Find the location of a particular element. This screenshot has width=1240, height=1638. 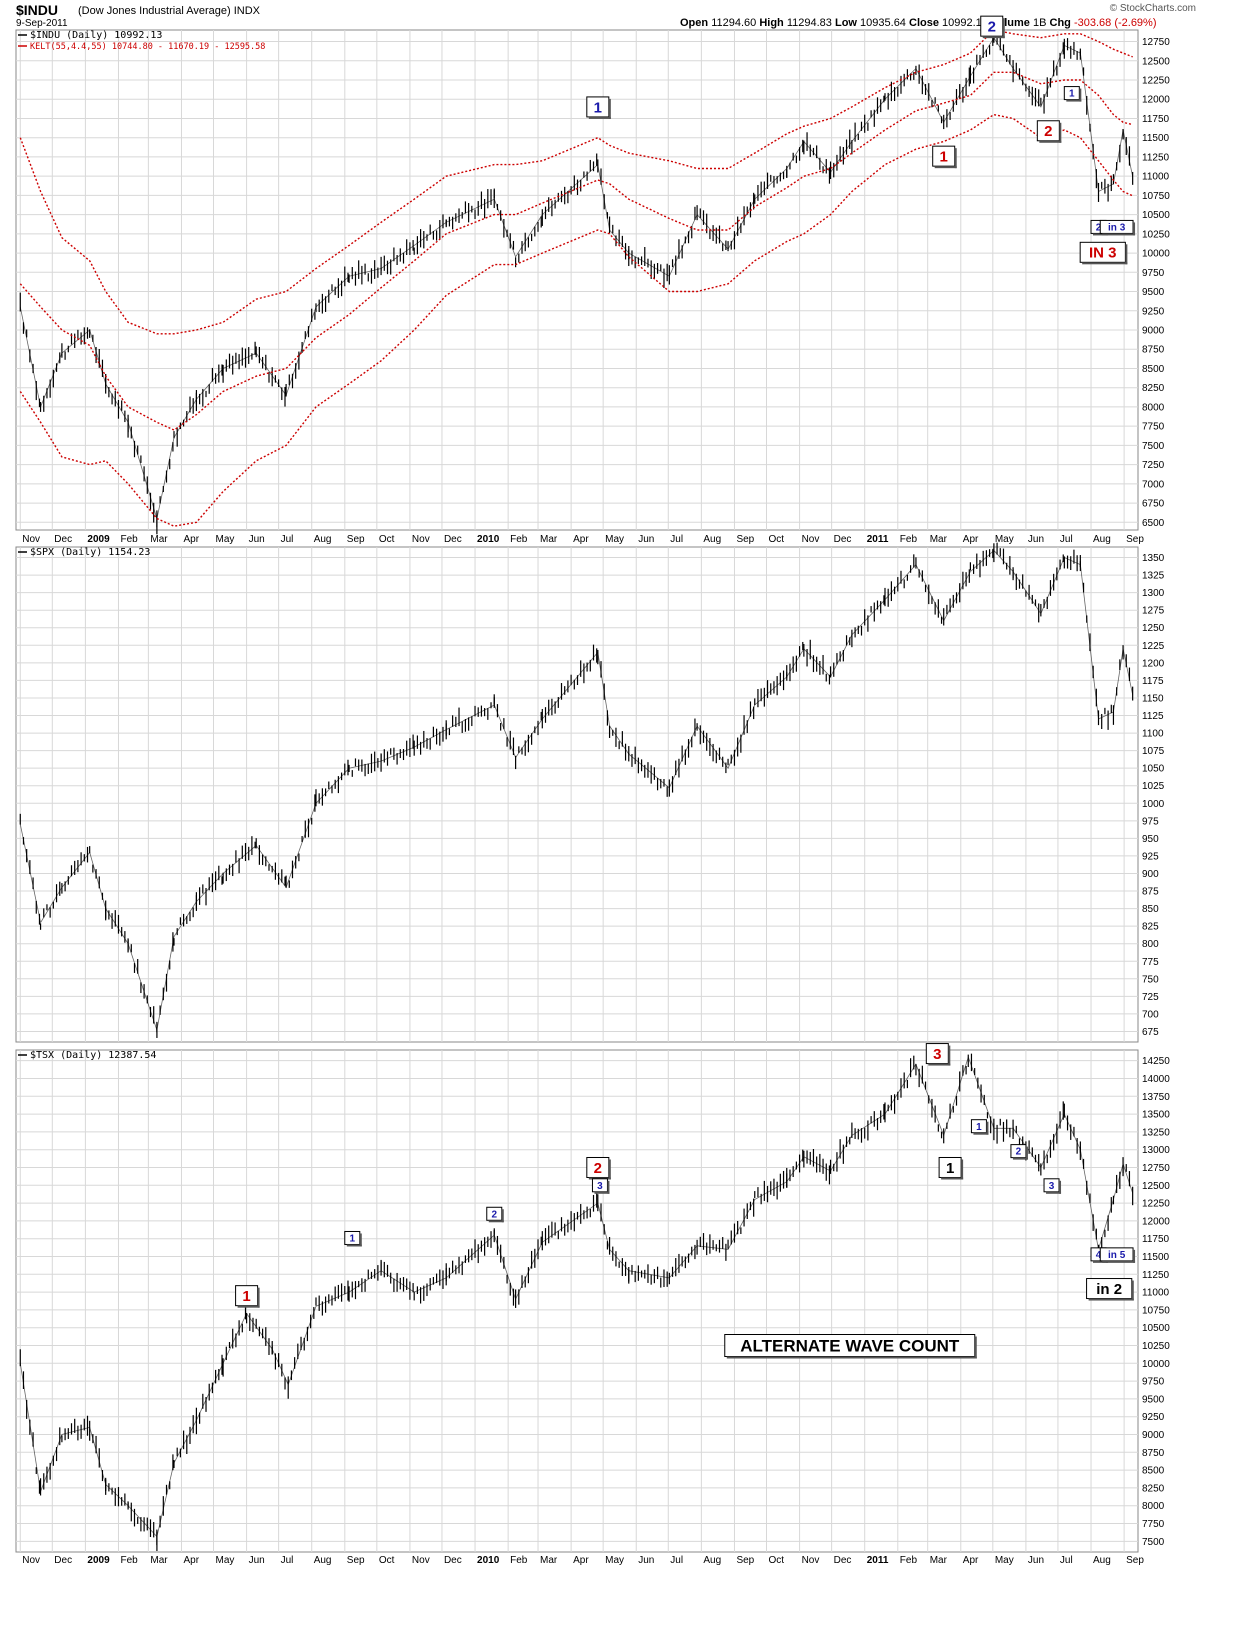

wave-label: in 3 is located at coordinates (1117, 227).